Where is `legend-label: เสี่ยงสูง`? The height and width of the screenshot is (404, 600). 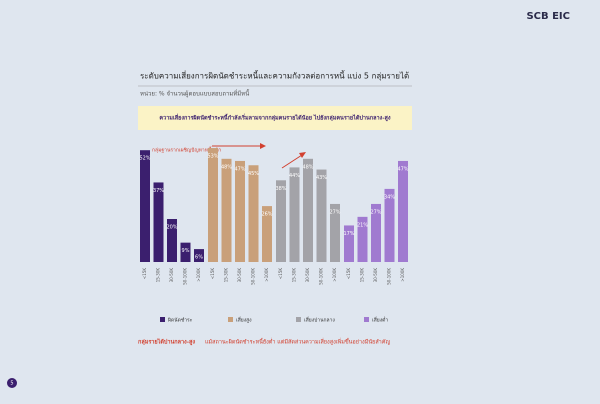 legend-label: เสี่ยงสูง is located at coordinates (244, 320).